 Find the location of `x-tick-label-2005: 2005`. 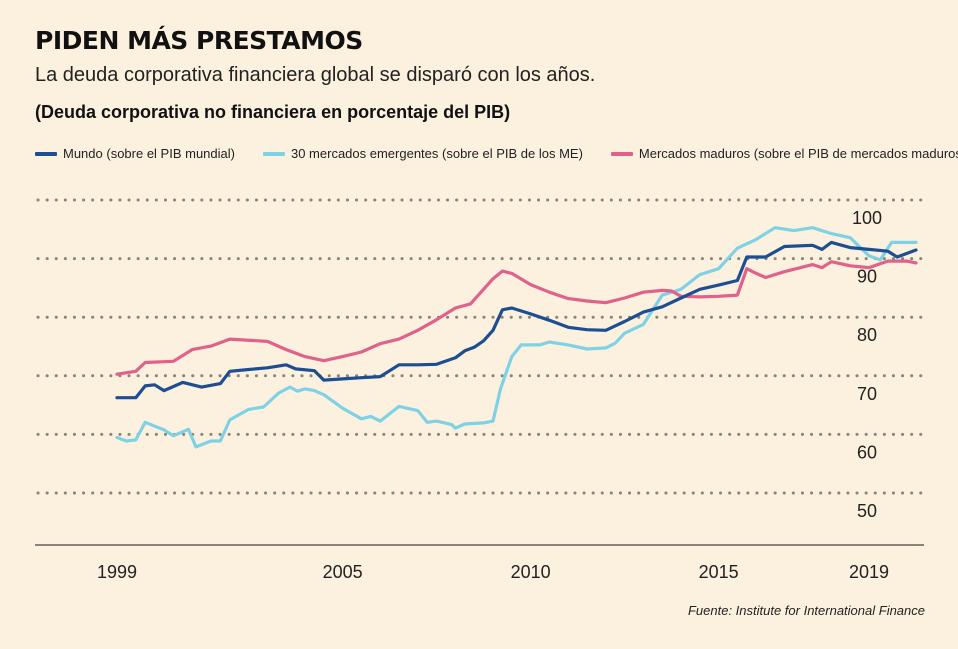

x-tick-label-2005: 2005 is located at coordinates (343, 572).